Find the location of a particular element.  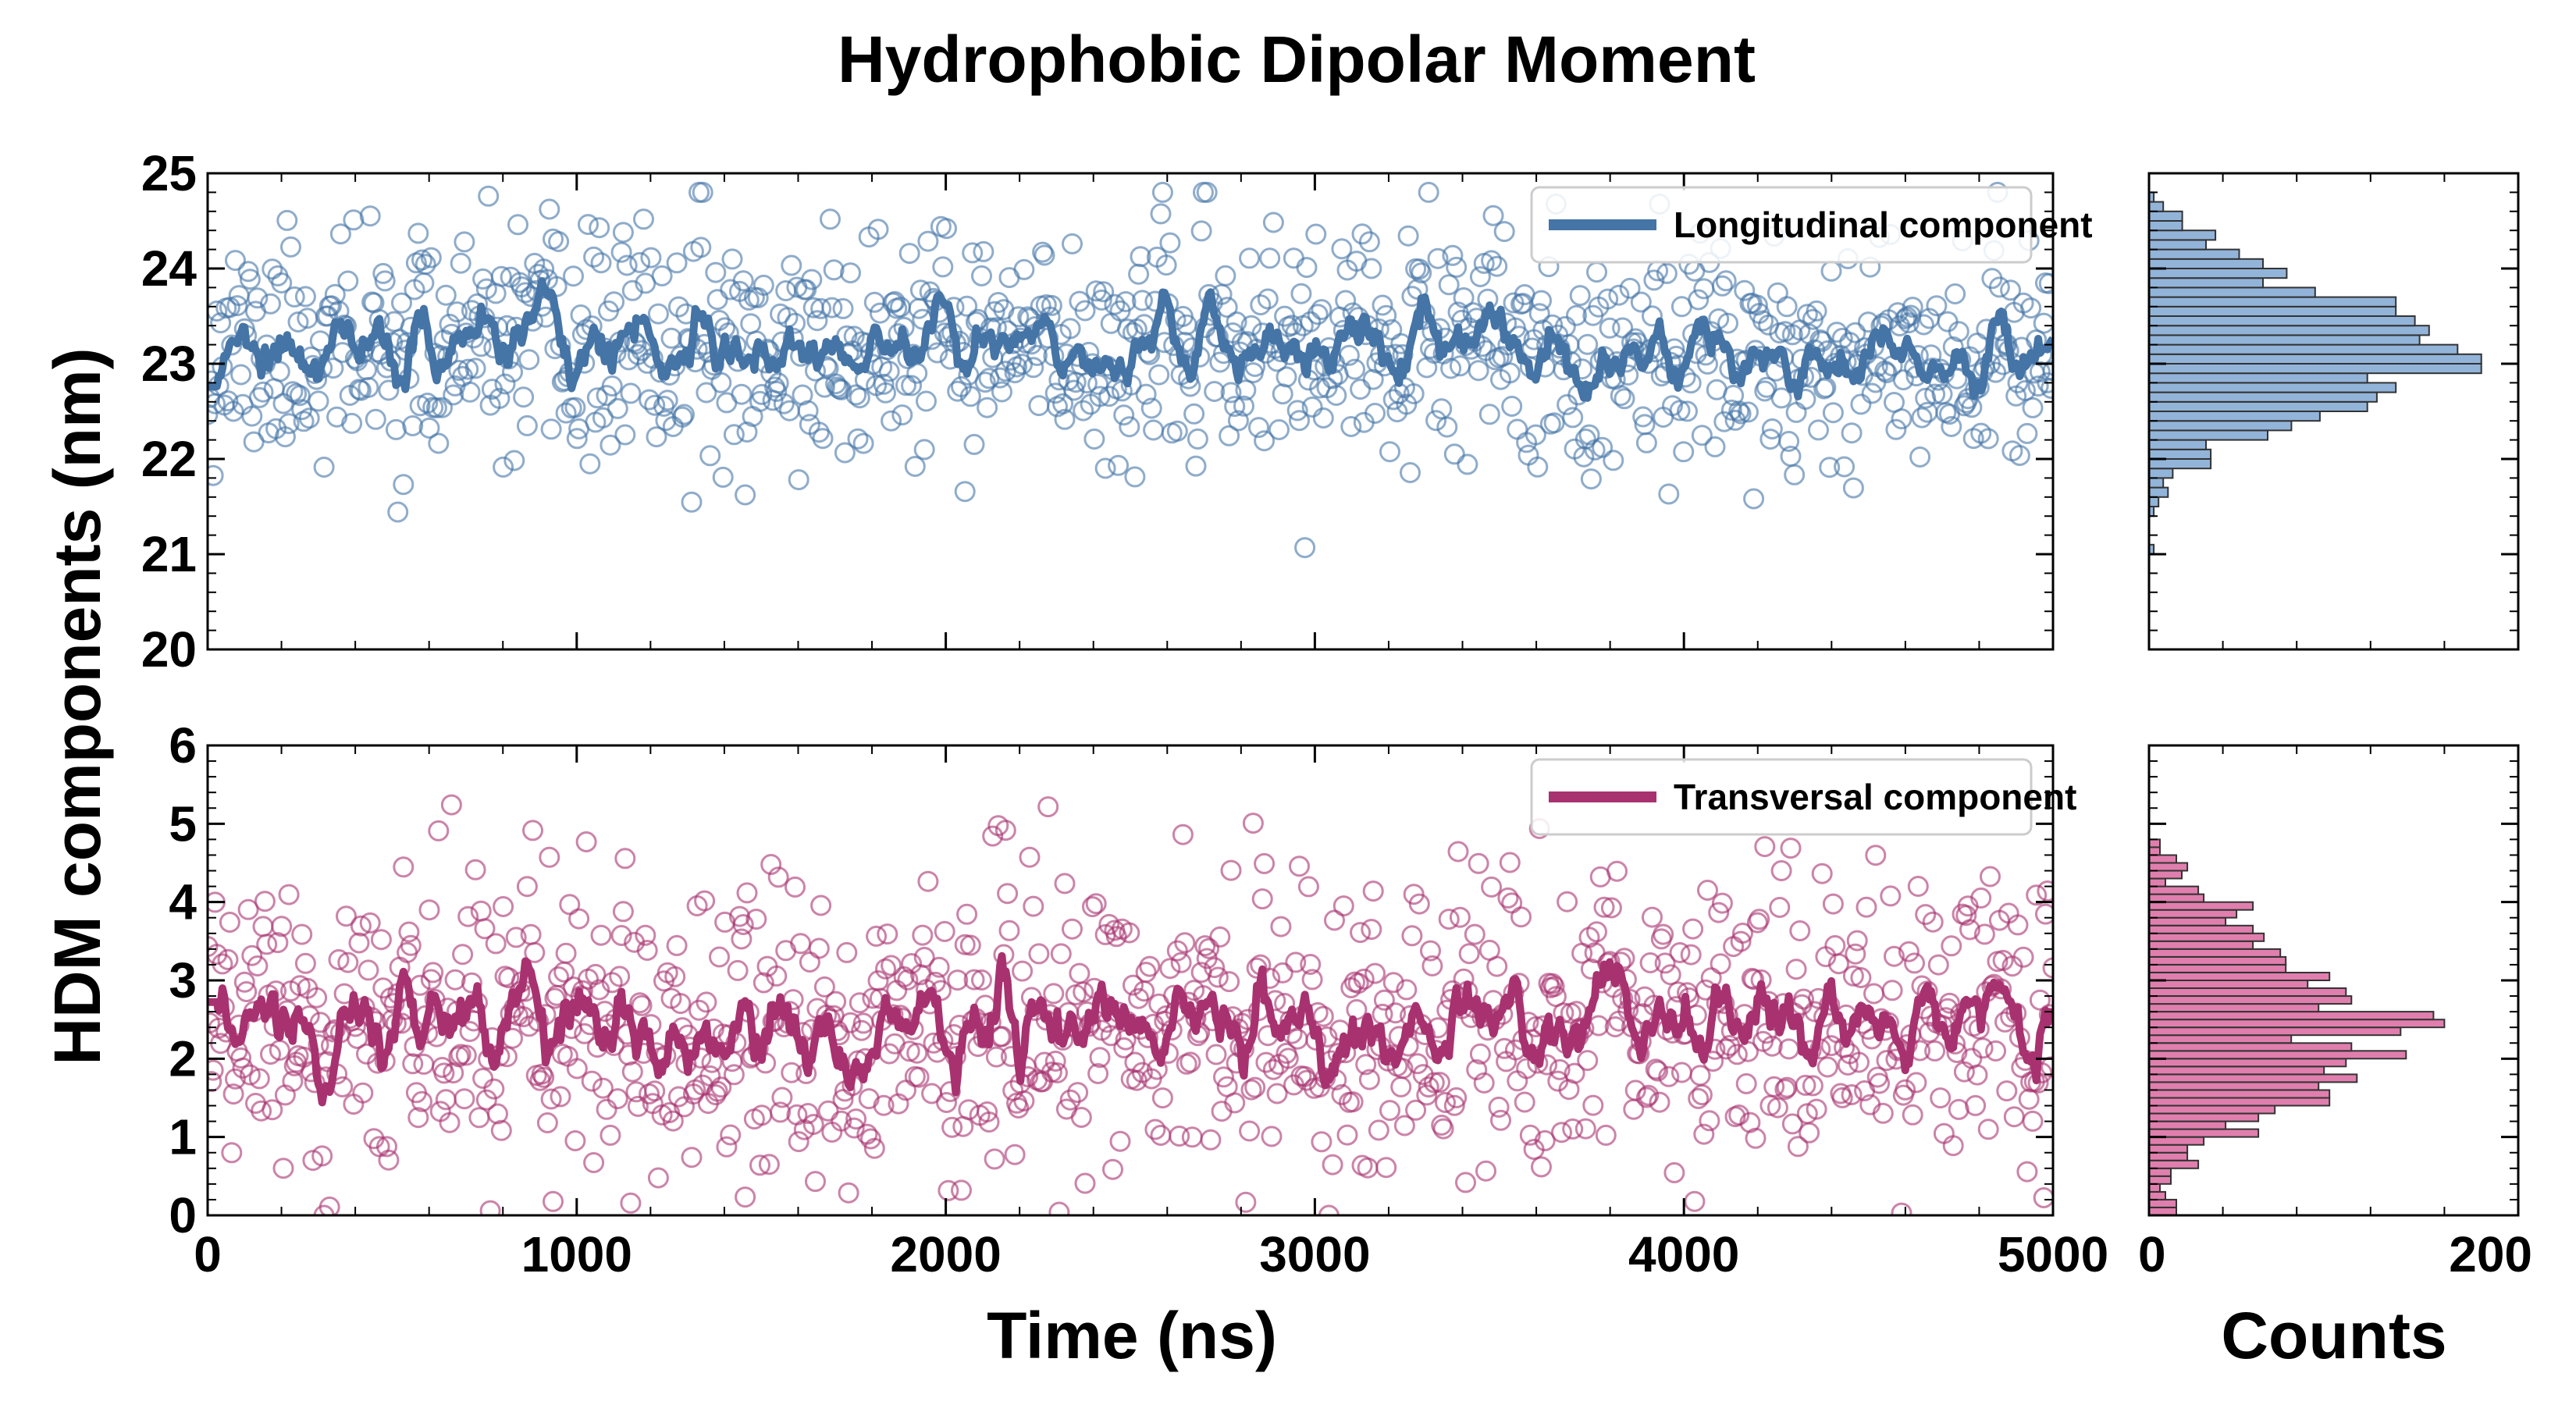

y-tick-label: 25 is located at coordinates (169, 173).